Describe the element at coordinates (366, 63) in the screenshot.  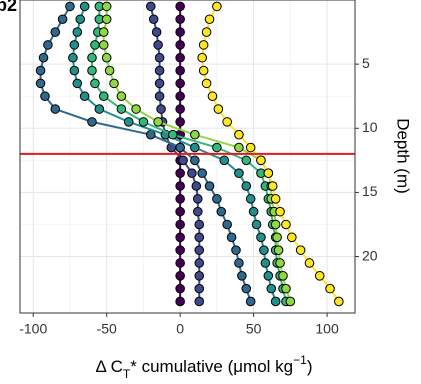
I see `y-tick-label: 5` at that location.